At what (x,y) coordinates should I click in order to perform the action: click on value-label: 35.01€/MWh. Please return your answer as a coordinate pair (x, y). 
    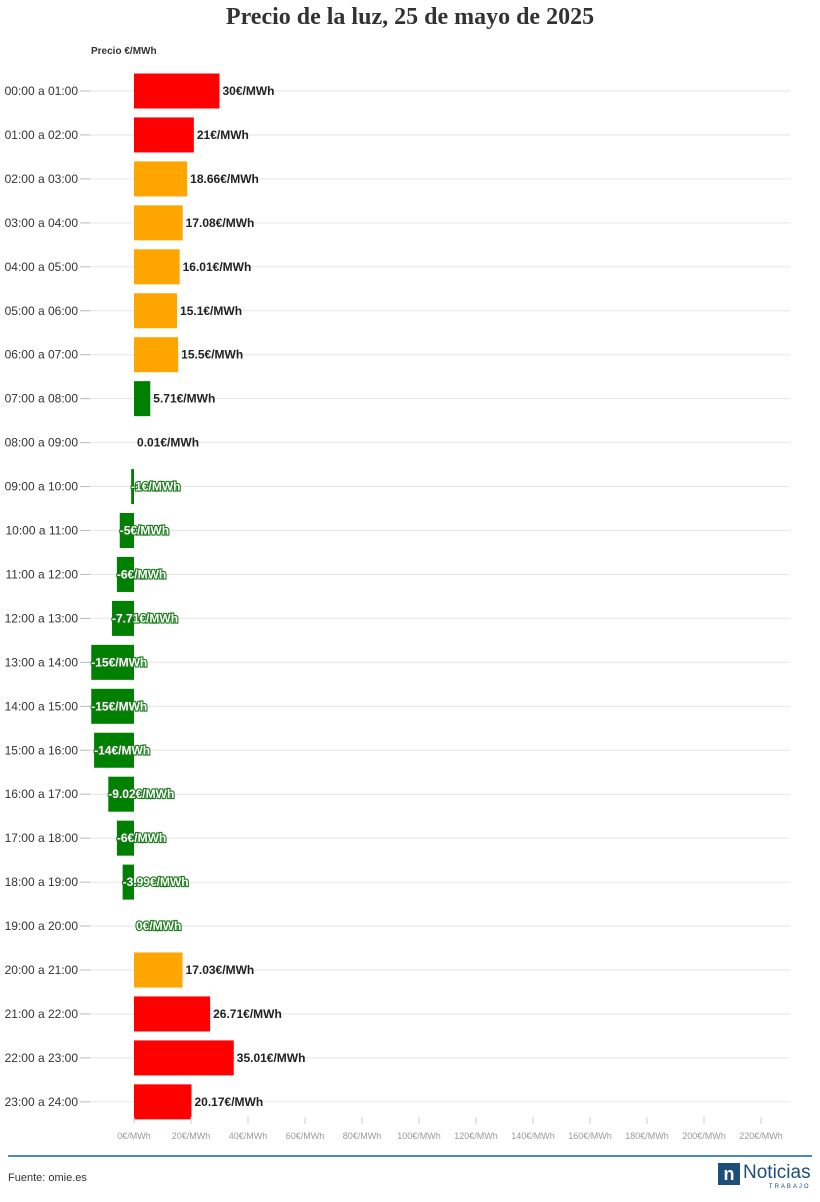
    Looking at the image, I should click on (271, 1058).